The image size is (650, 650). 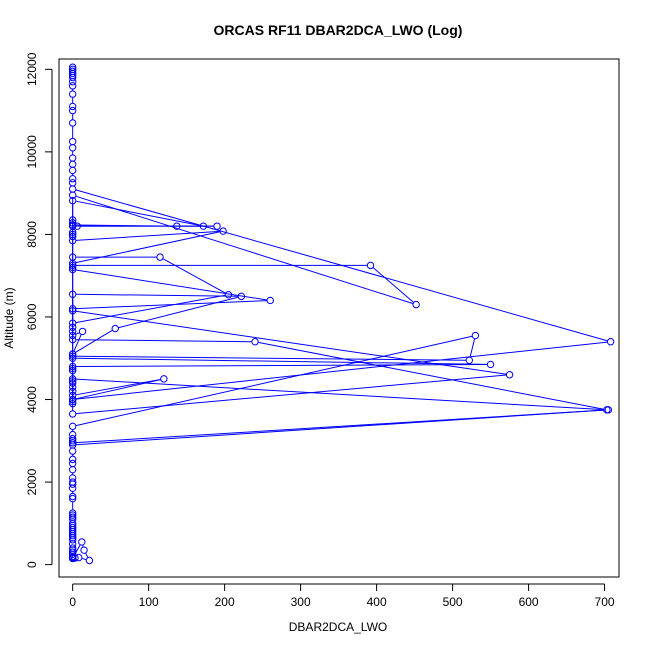 I want to click on y-tick-label: 10000, so click(x=32, y=152).